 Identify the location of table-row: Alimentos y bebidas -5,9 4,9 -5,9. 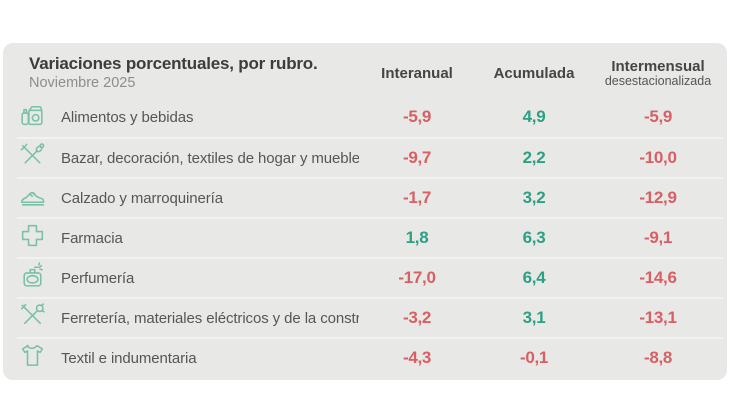
(370, 117).